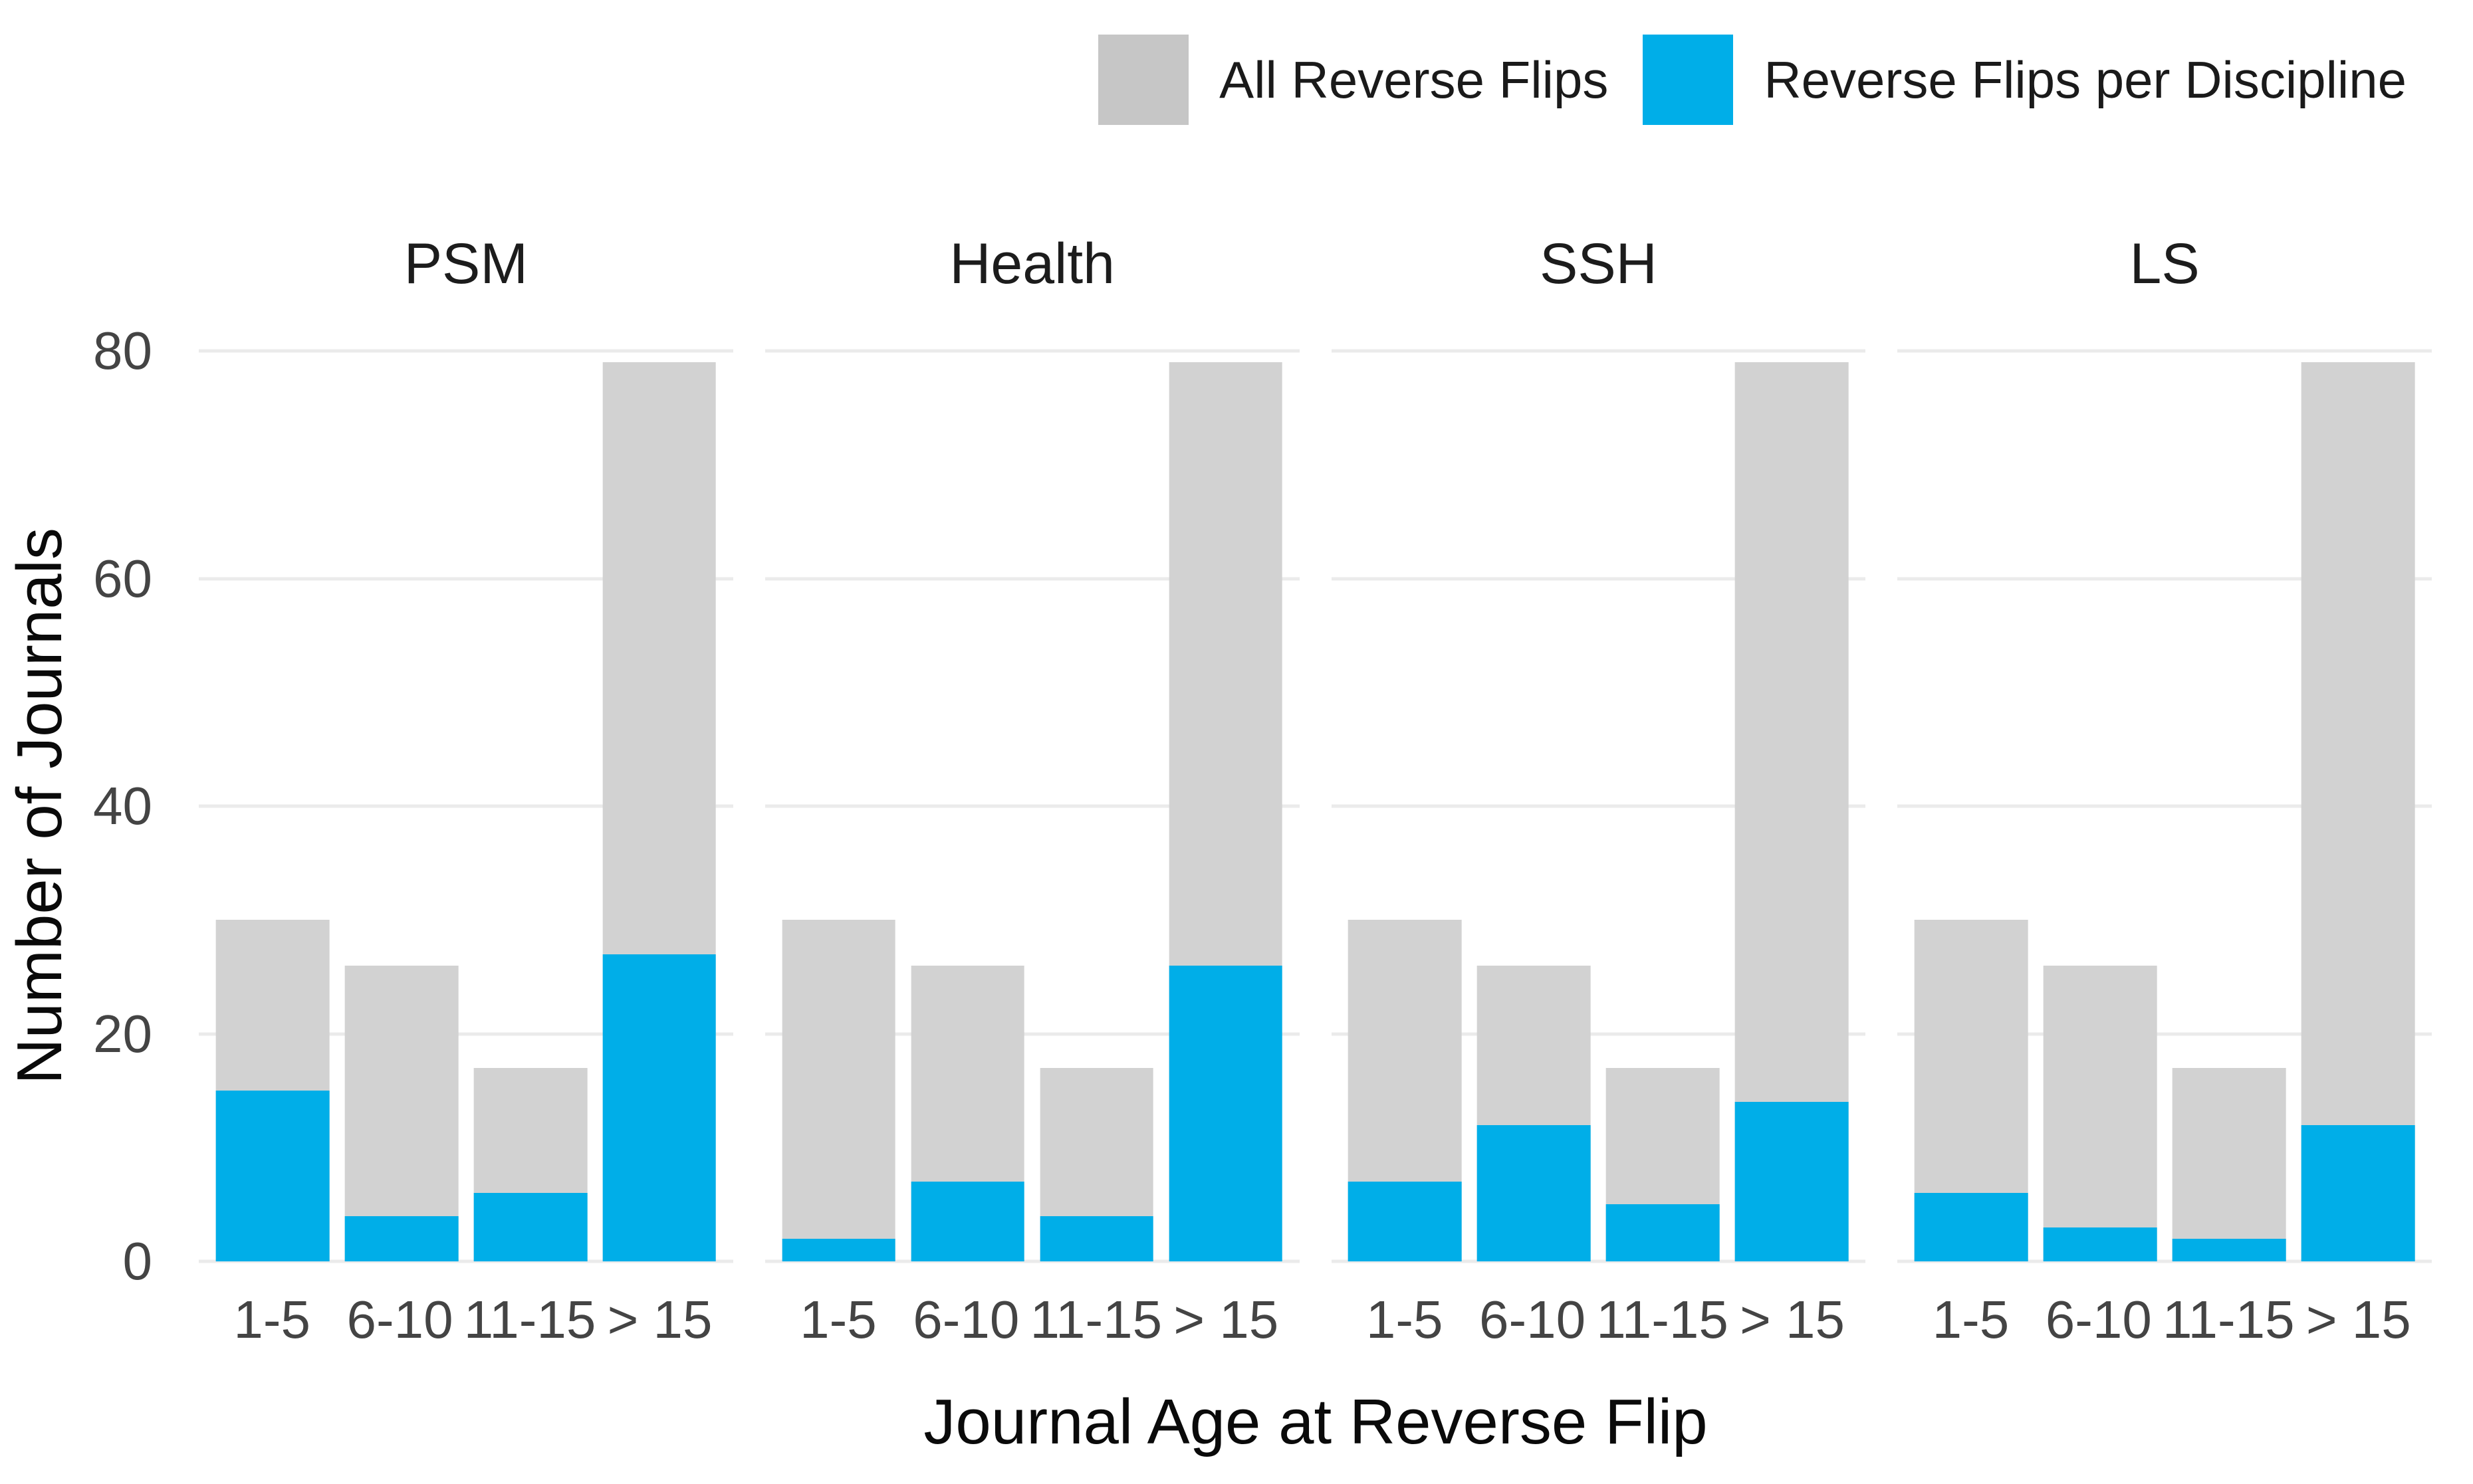 The height and width of the screenshot is (1484, 2473). I want to click on y-axis-title: Number of Journals, so click(40, 748).